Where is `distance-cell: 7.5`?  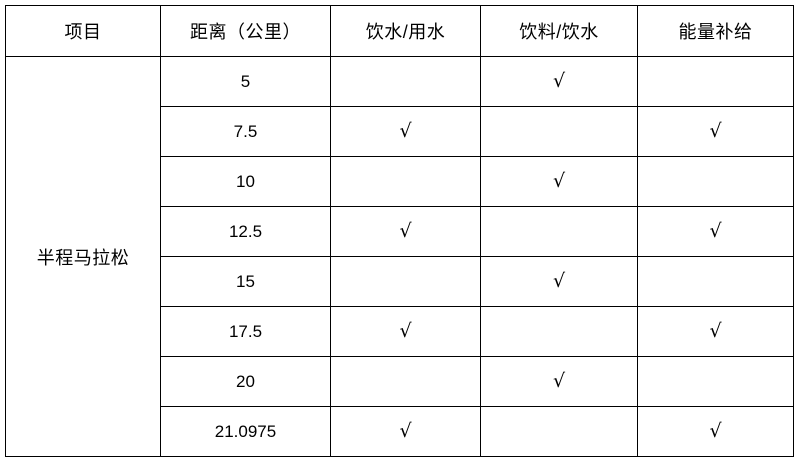 distance-cell: 7.5 is located at coordinates (245, 131).